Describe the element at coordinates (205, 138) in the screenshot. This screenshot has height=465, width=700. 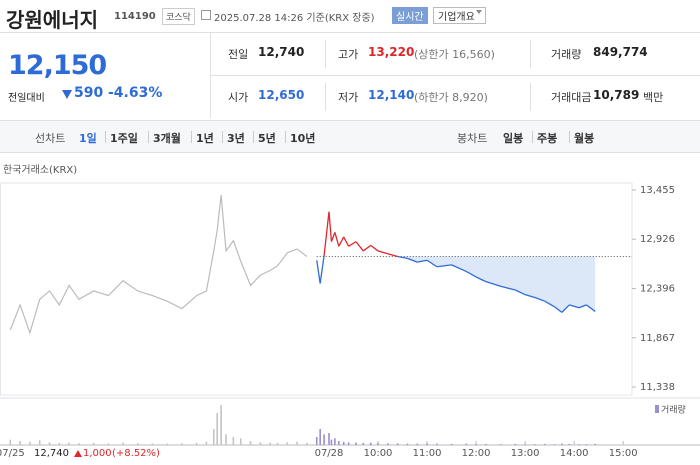
I see `tab: 1년` at that location.